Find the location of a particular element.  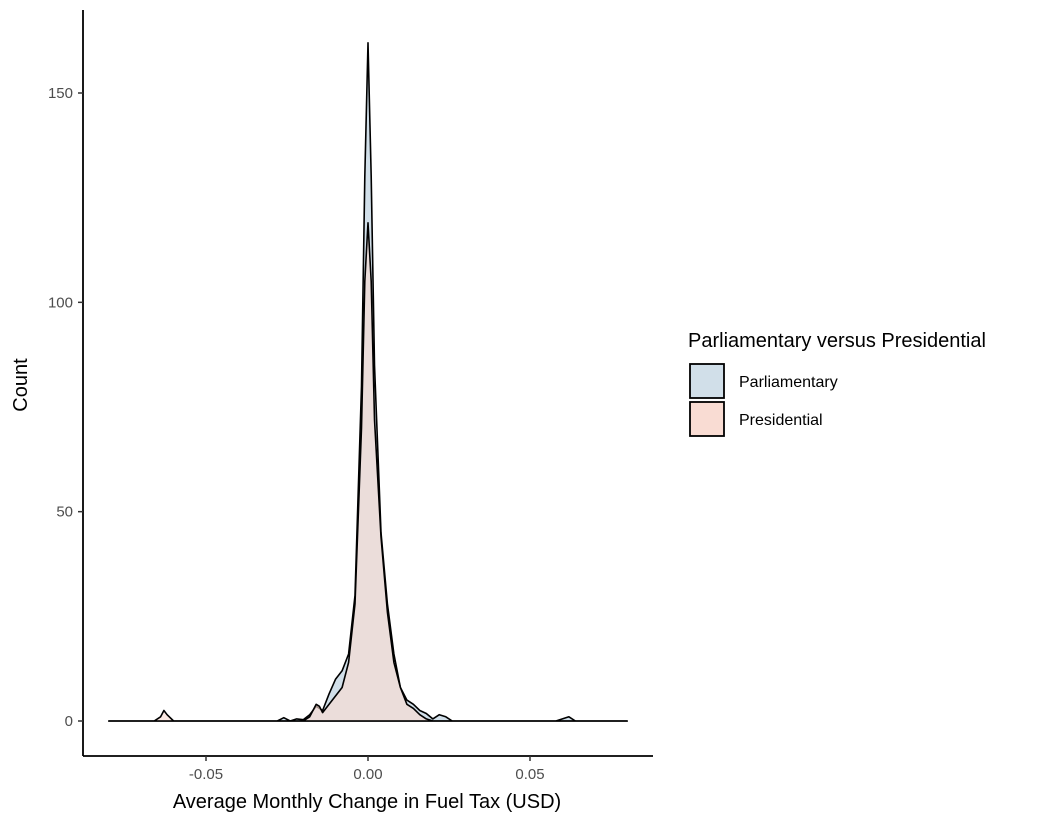

y-axis-title: Count is located at coordinates (21, 385).